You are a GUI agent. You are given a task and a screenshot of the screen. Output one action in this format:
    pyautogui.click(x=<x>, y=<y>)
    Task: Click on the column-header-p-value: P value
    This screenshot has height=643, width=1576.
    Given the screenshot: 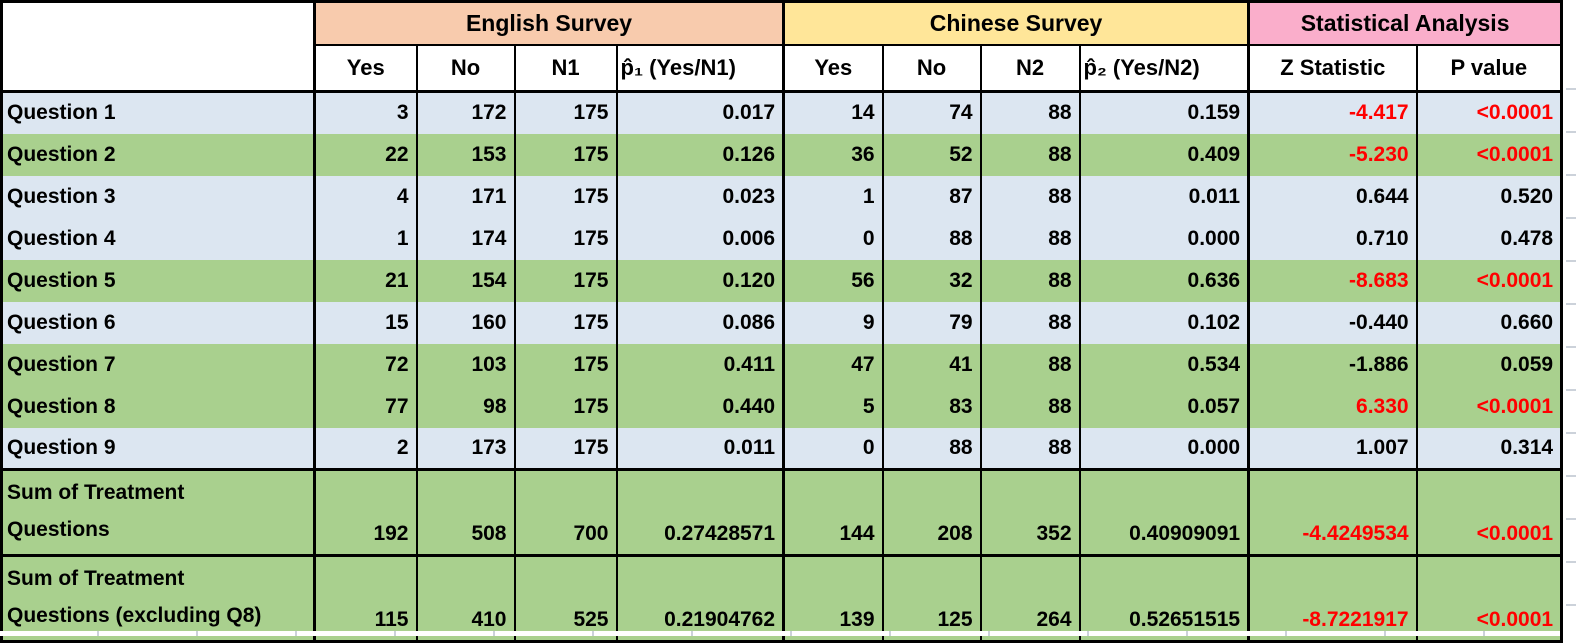 What is the action you would take?
    pyautogui.click(x=1488, y=68)
    